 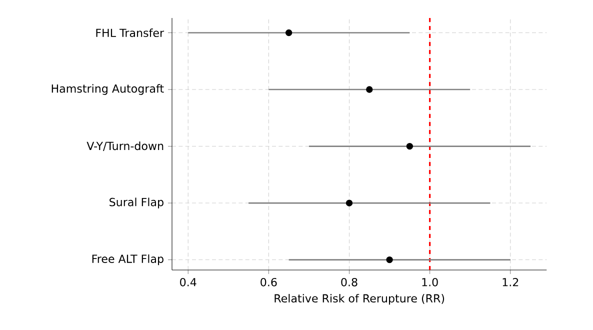 What do you see at coordinates (188, 282) in the screenshot?
I see `x-tick-label: 0.4` at bounding box center [188, 282].